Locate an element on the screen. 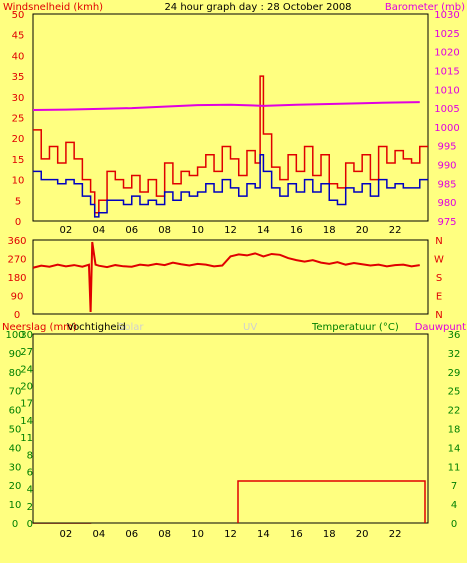  compass-label: W is located at coordinates (439, 260).